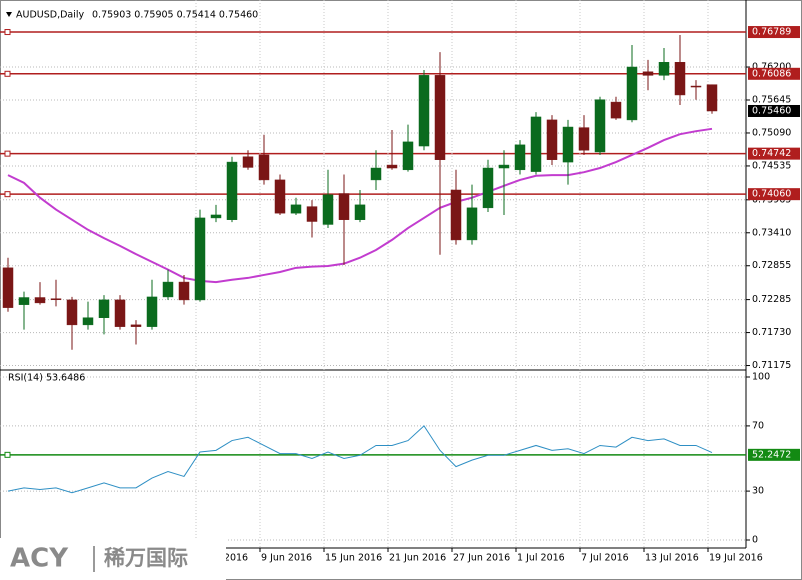 The width and height of the screenshot is (802, 580). What do you see at coordinates (758, 425) in the screenshot?
I see `y-tick-label: 70` at bounding box center [758, 425].